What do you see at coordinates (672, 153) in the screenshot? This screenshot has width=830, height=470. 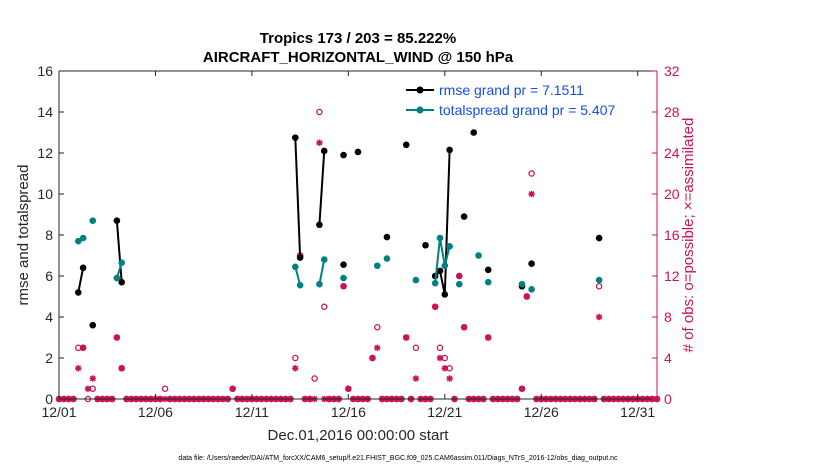 I see `y-tick-label-right: 24` at bounding box center [672, 153].